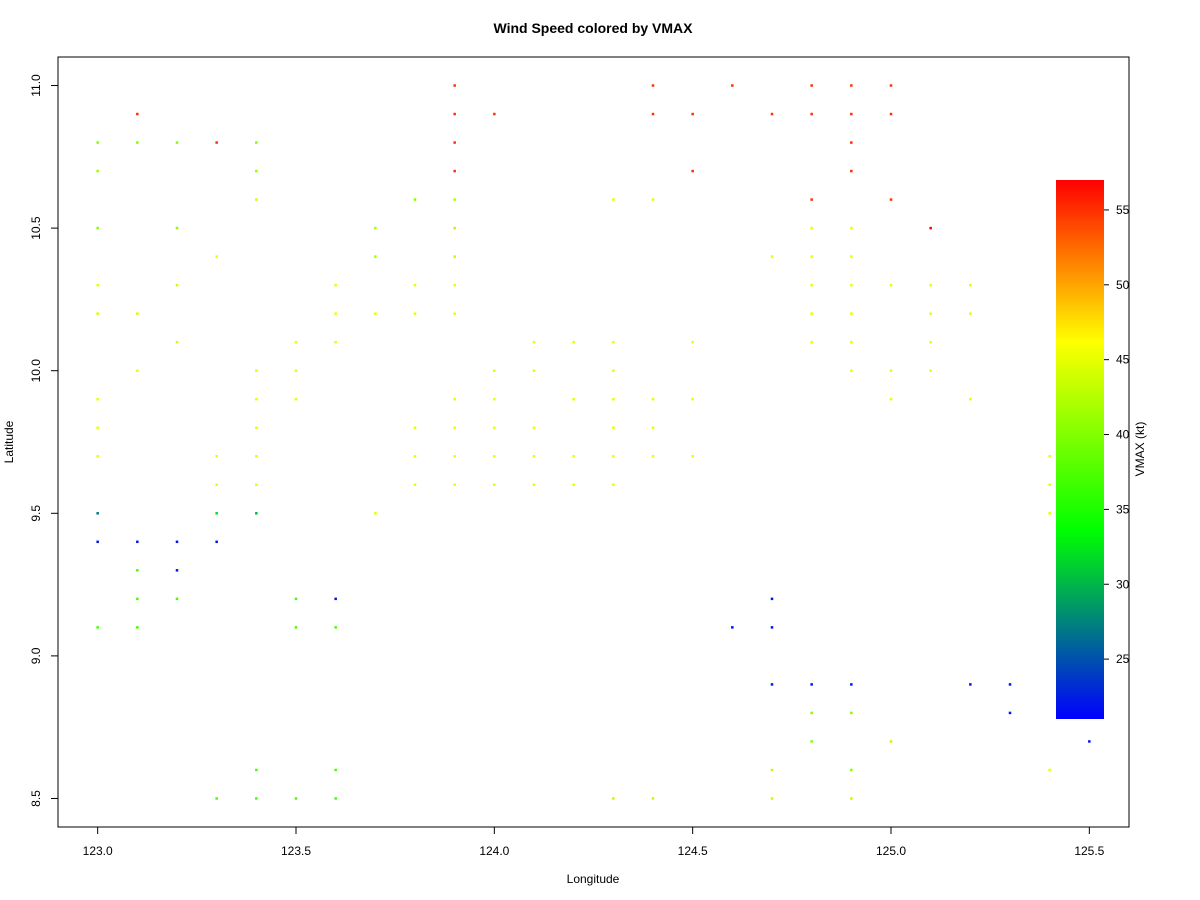 This screenshot has width=1200, height=900. Describe the element at coordinates (98, 851) in the screenshot. I see `x-tick-label: 123.0` at that location.